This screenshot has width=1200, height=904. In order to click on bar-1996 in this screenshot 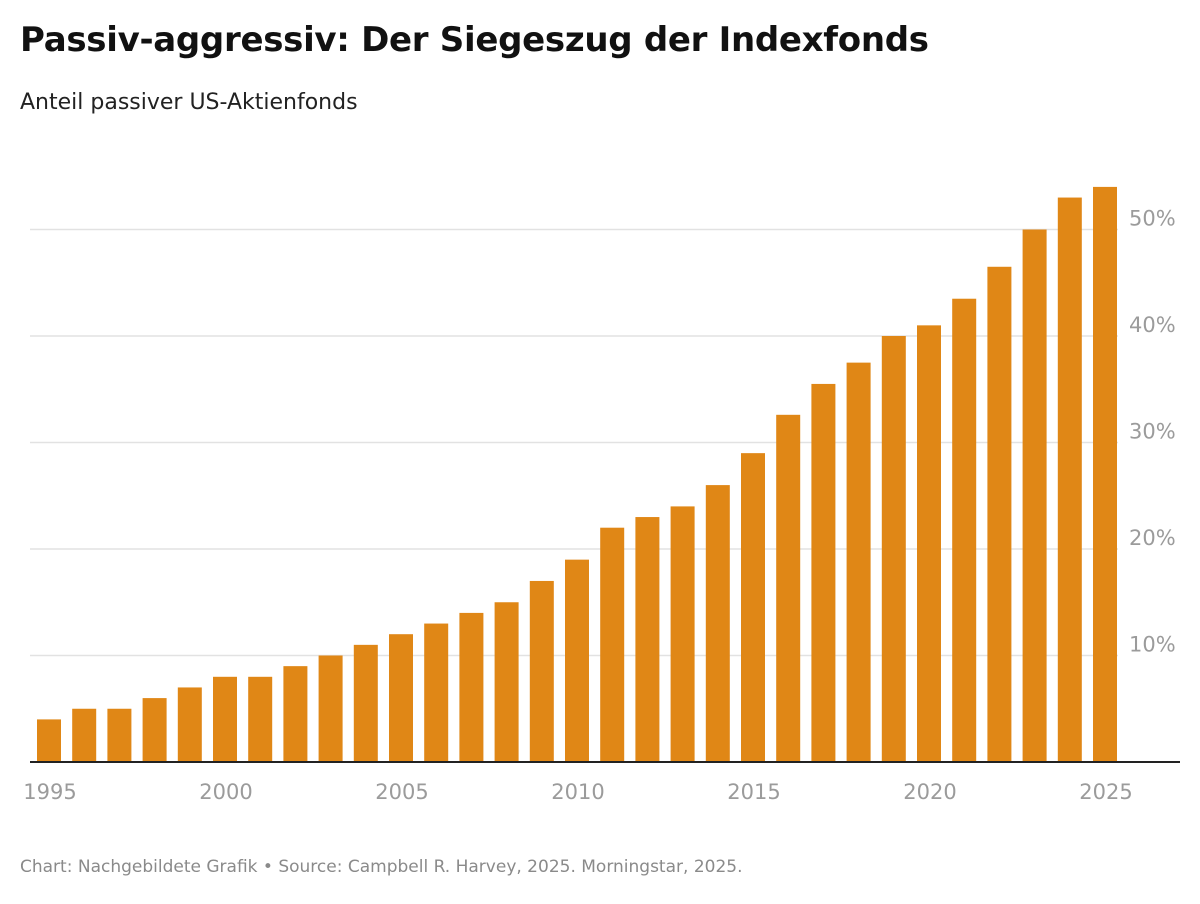, I will do `click(84, 735)`.